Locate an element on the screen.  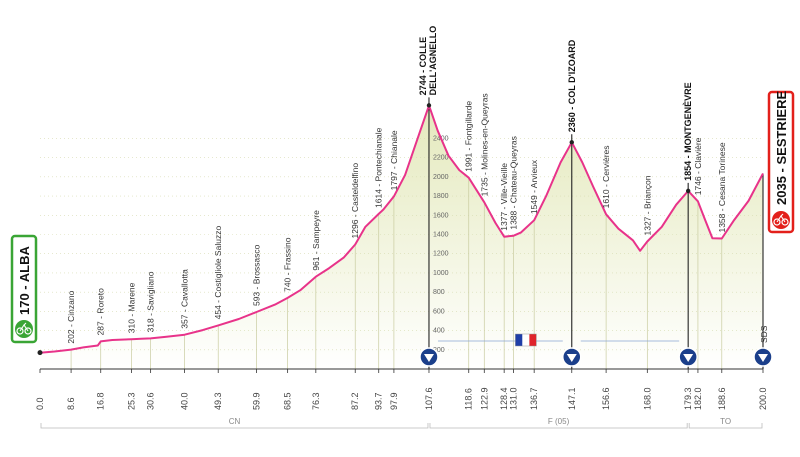
y-tick-label: 1200 is located at coordinates (441, 254).